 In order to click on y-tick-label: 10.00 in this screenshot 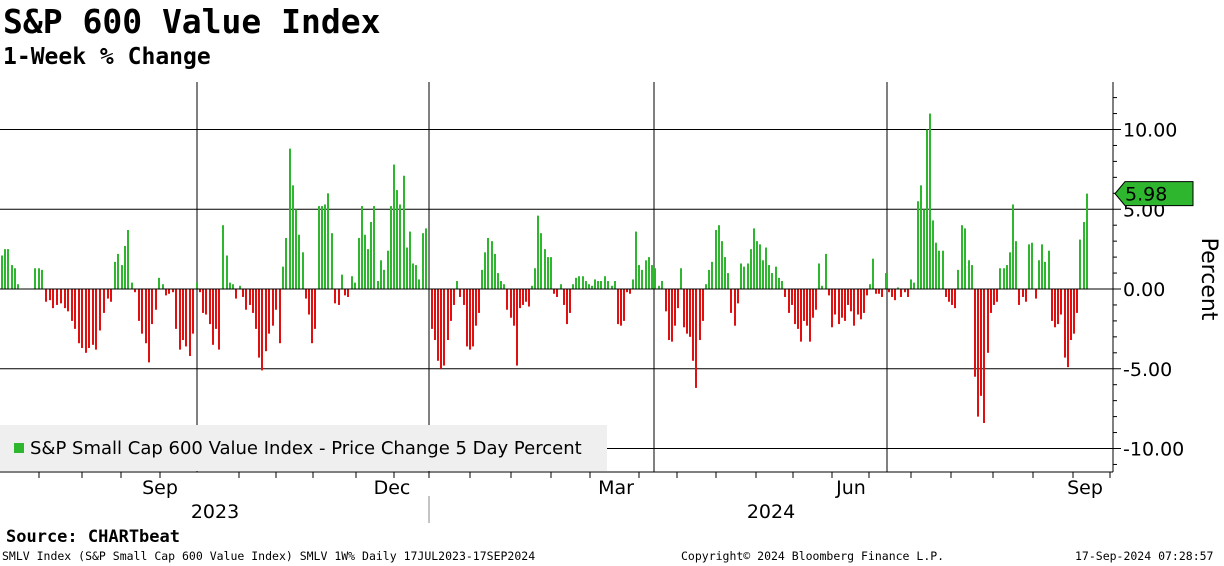, I will do `click(1150, 131)`.